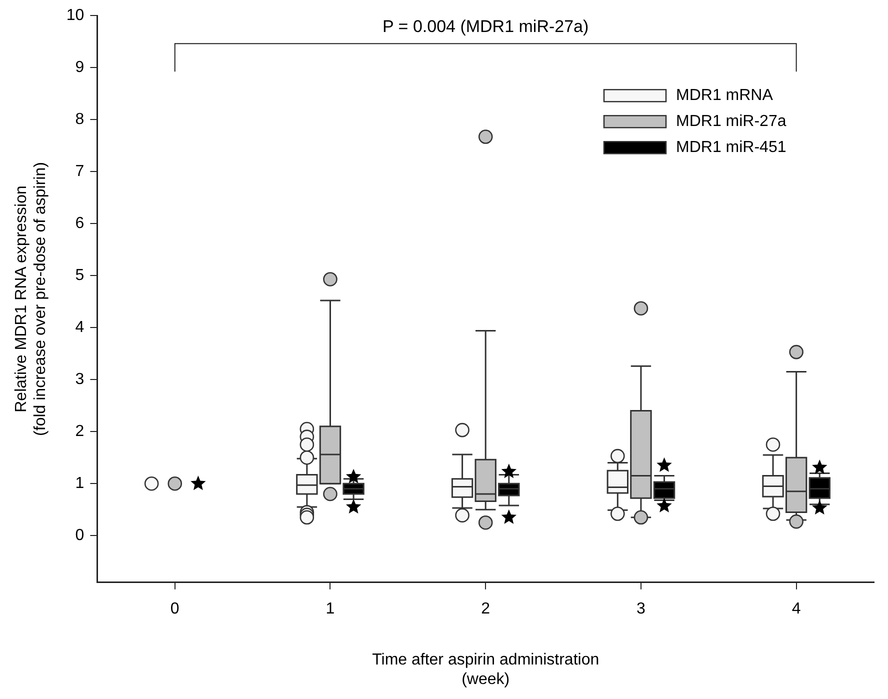 The image size is (888, 699). I want to click on legend-label: MDR1 miR-451, so click(731, 147).